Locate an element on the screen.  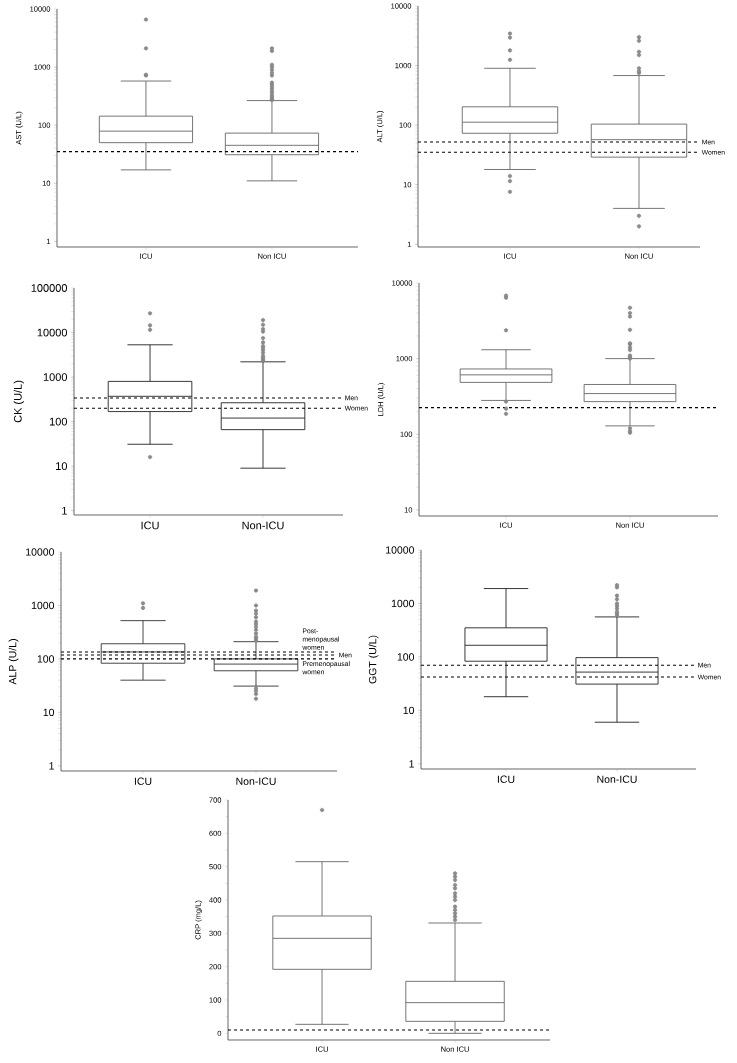
y-tick-label: 100000 is located at coordinates (49, 288).